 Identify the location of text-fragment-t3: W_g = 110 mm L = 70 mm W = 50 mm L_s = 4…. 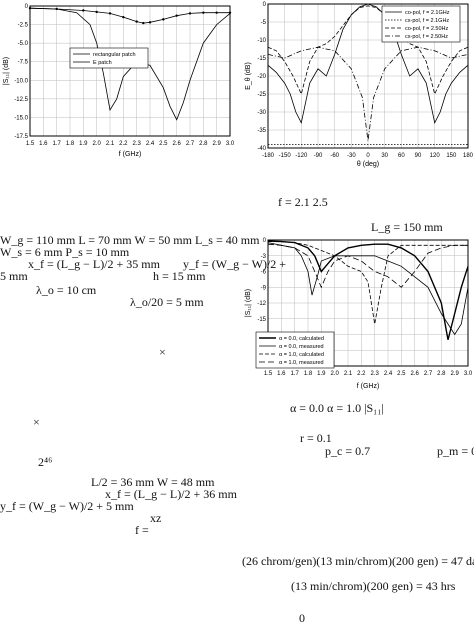
(130, 240).